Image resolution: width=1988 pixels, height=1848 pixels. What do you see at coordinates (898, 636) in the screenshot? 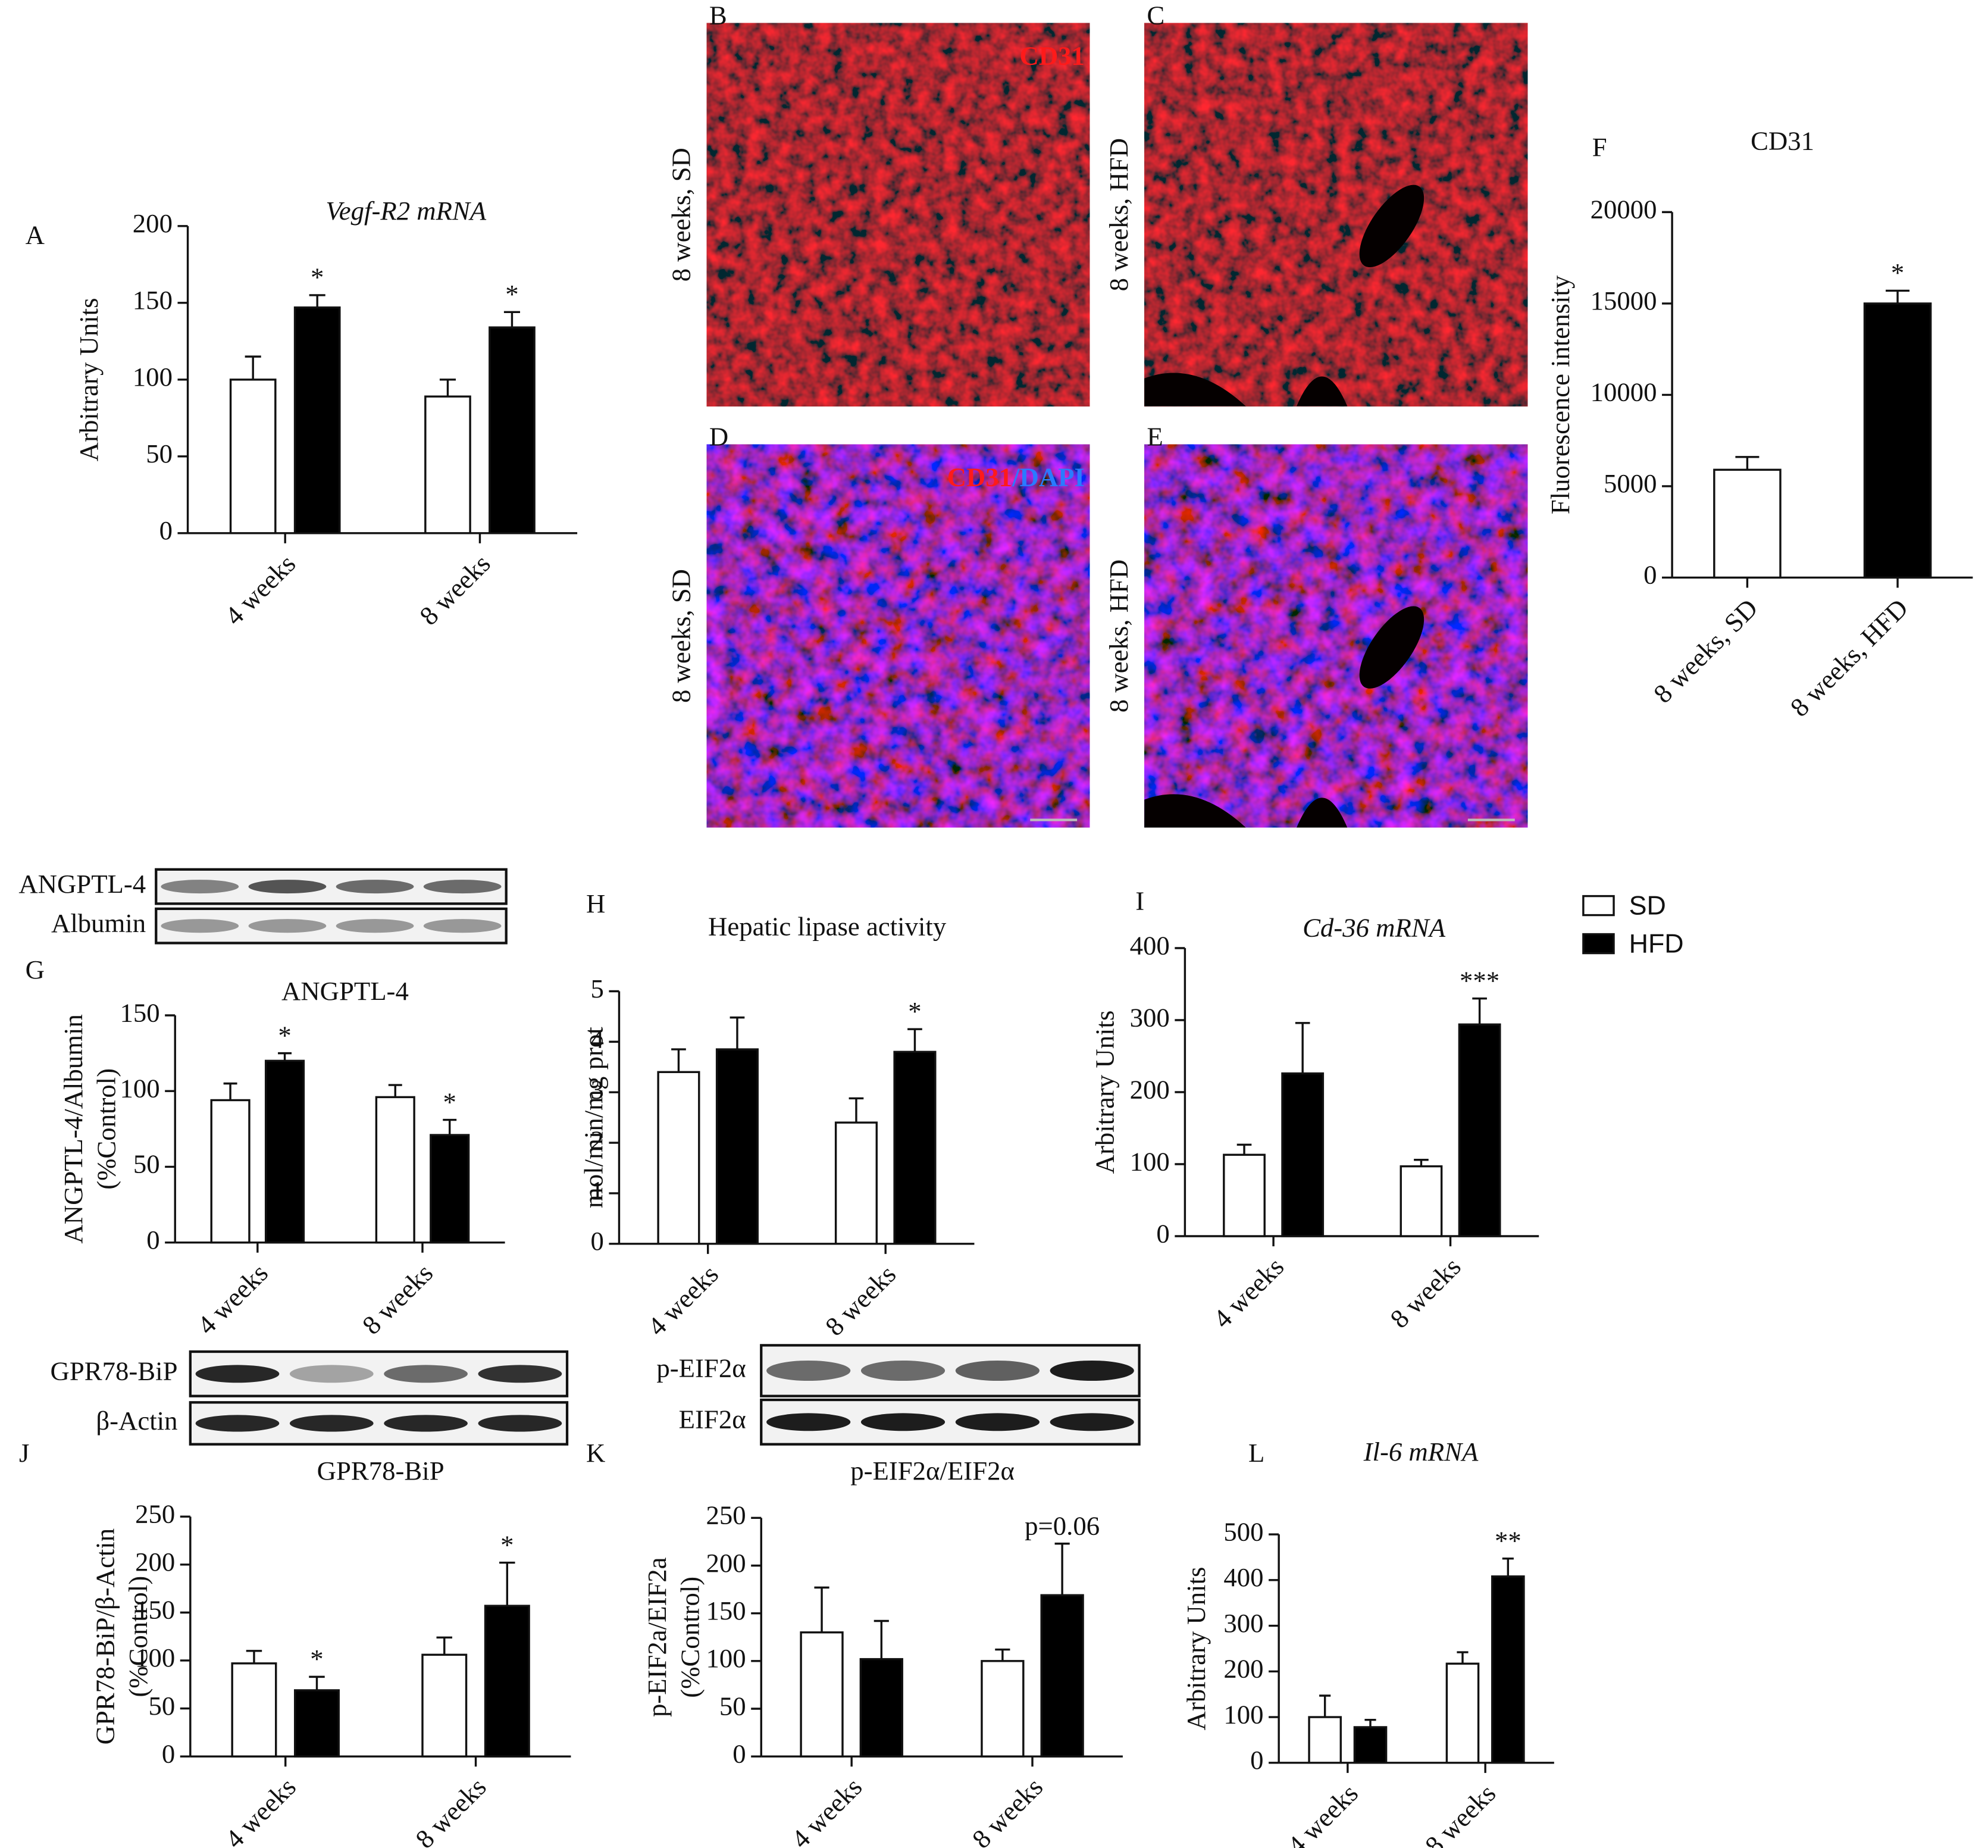
I see `micrograph` at bounding box center [898, 636].